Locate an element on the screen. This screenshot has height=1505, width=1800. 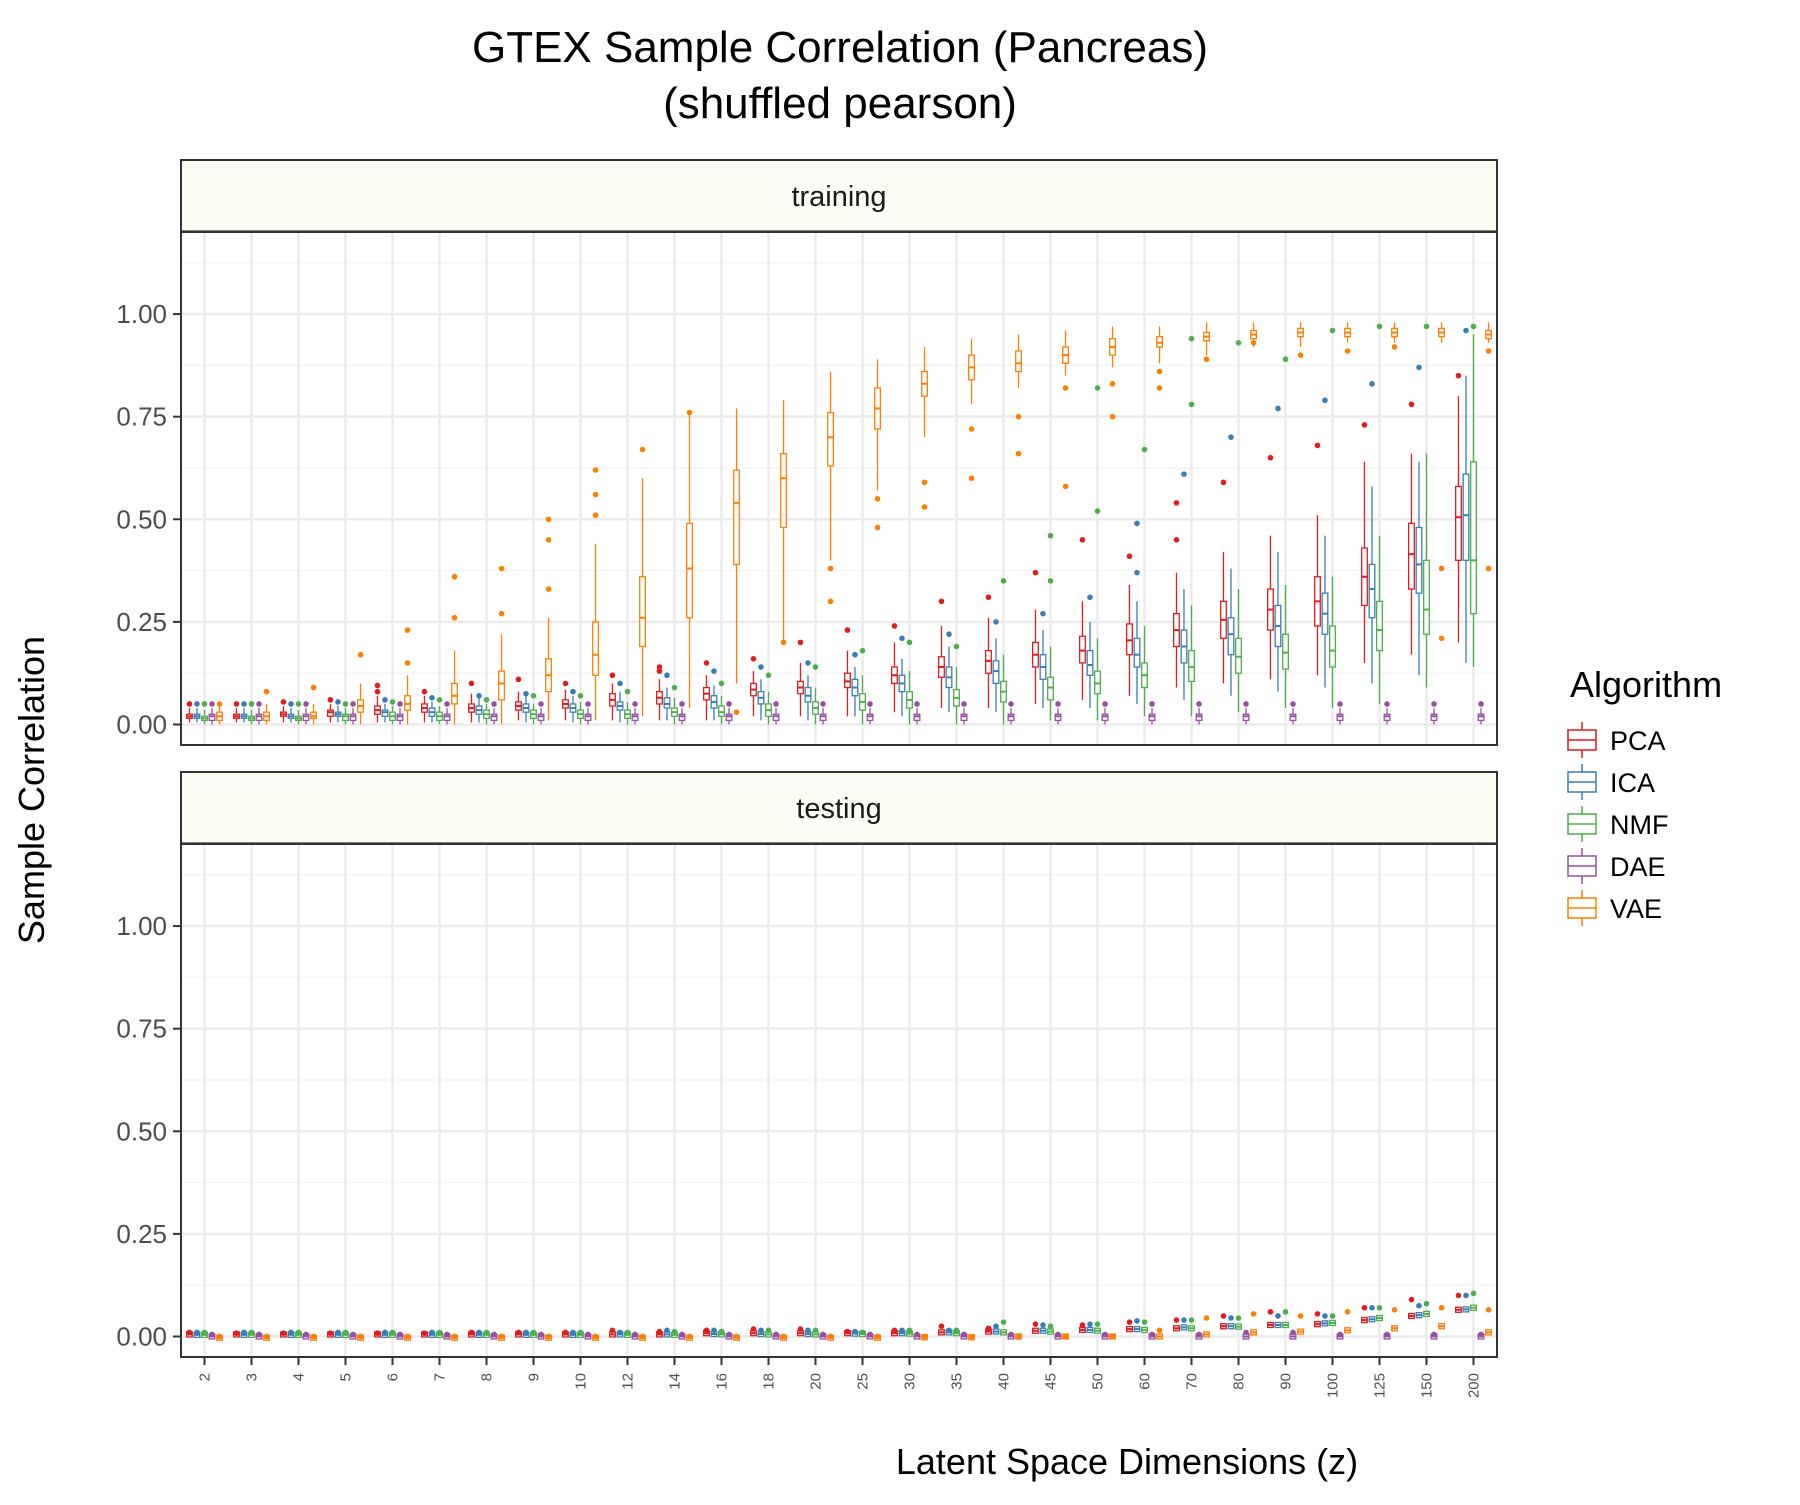
x-tick-label: 18 is located at coordinates (769, 1381).